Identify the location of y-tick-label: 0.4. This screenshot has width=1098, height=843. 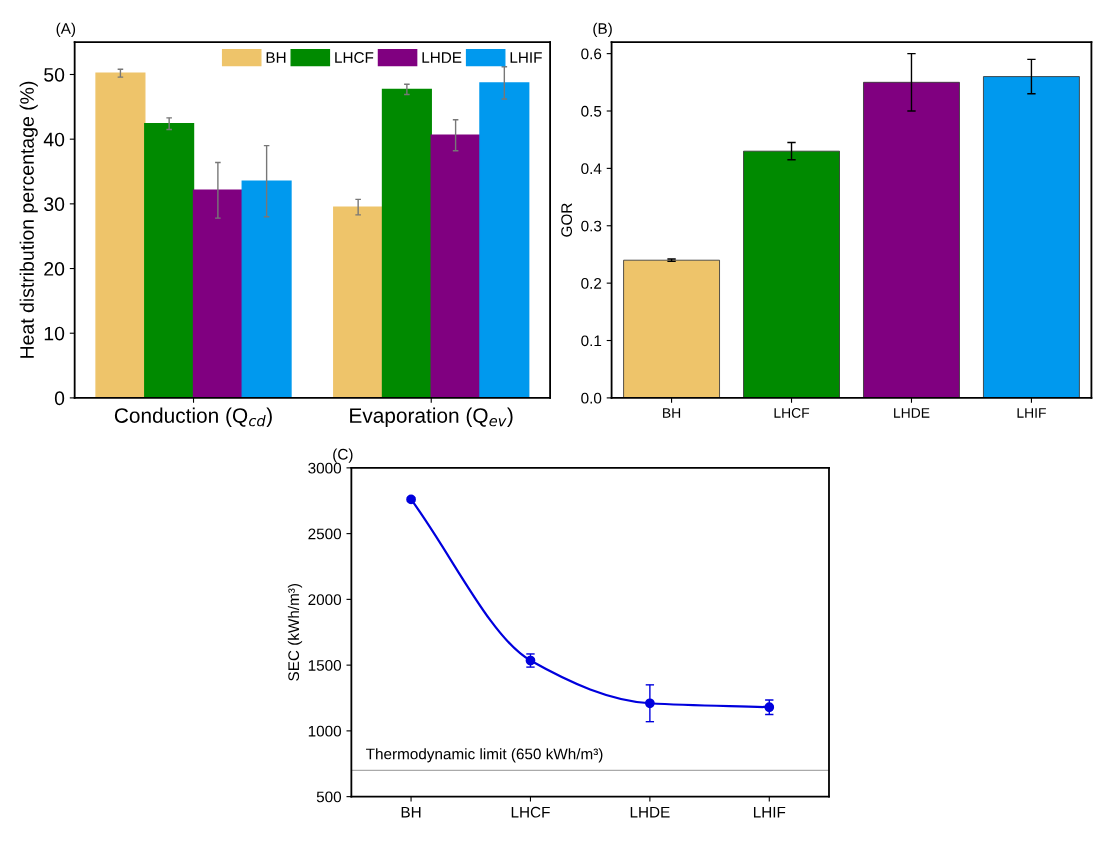
(591, 169).